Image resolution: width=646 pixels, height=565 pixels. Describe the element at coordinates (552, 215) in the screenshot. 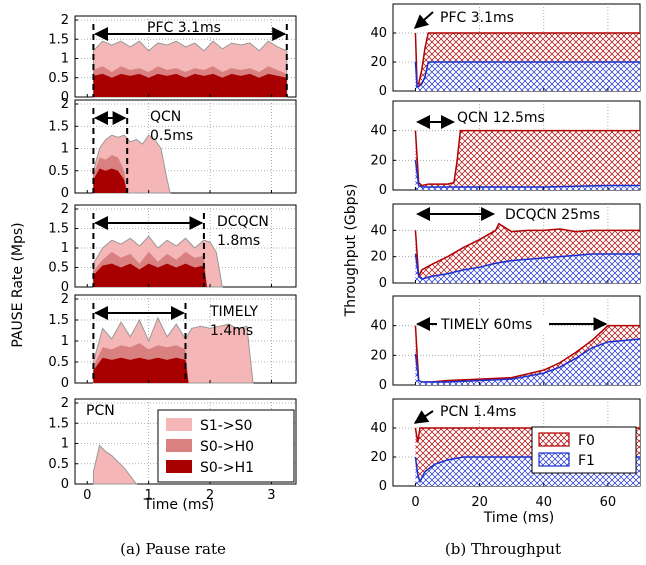

I see `annotation-label: DCQCN 25ms` at that location.